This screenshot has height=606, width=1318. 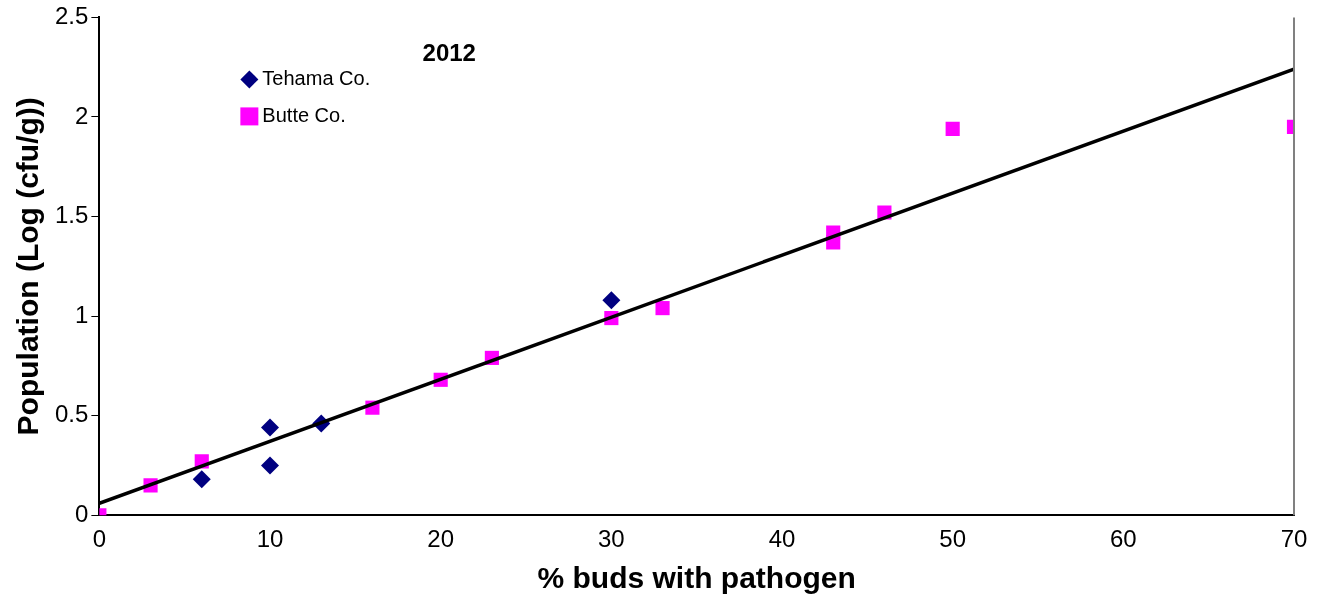 What do you see at coordinates (82, 314) in the screenshot?
I see `y-tick-label: 1` at bounding box center [82, 314].